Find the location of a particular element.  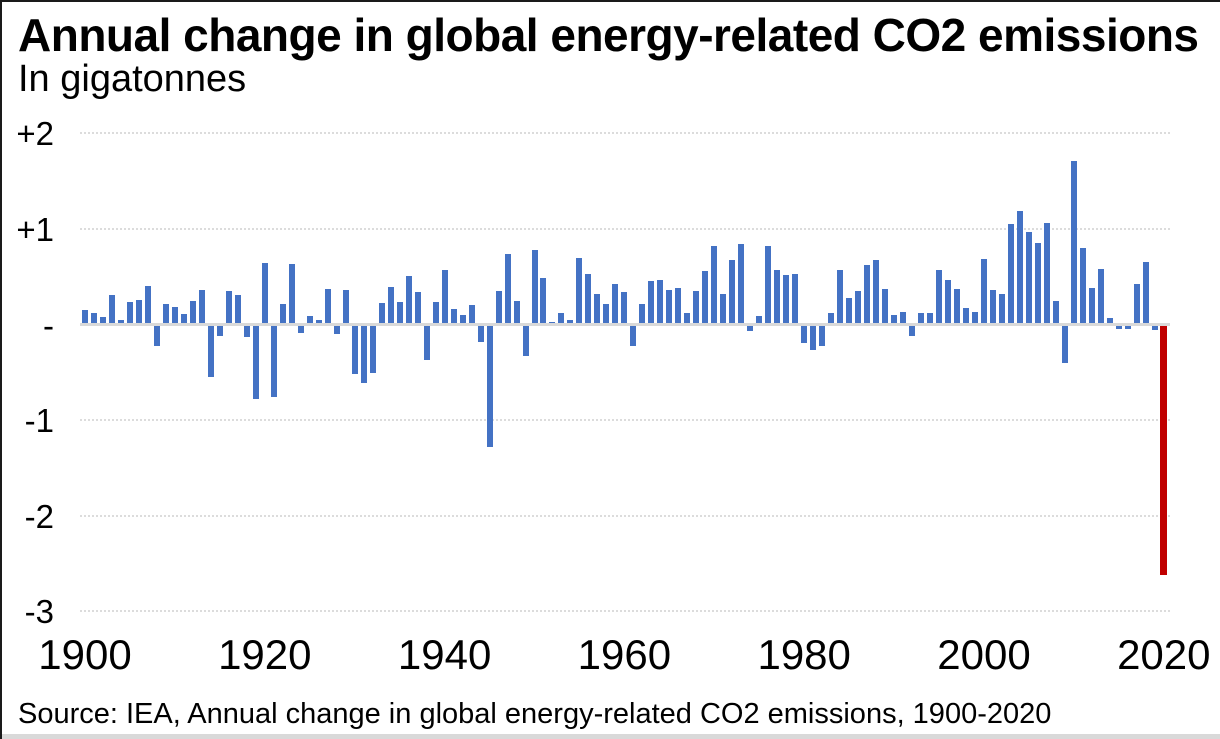

y-axis-label--2: -2 is located at coordinates (39, 516).